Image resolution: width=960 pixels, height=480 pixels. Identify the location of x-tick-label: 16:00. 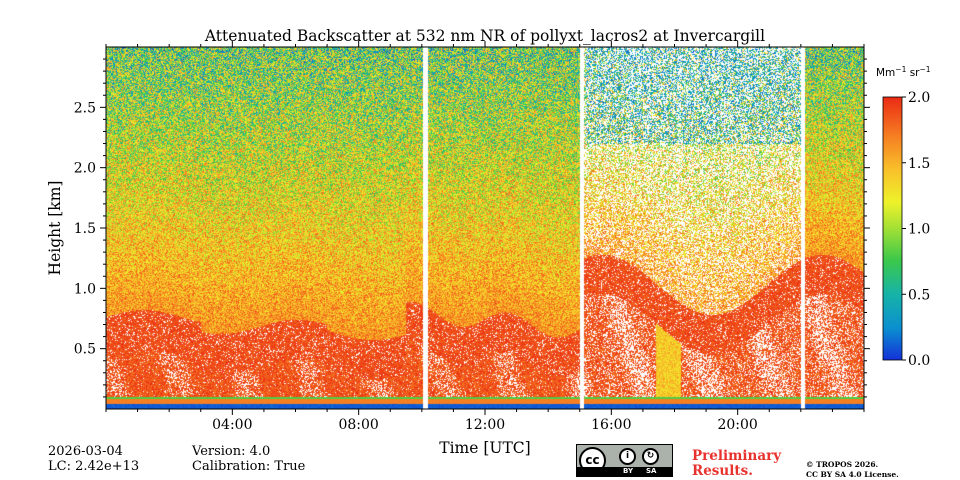
(611, 425).